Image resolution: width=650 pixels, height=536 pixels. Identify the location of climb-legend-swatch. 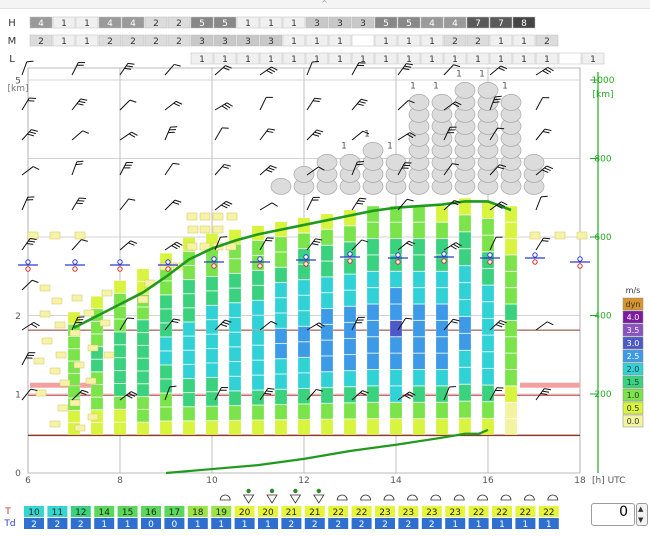
(633, 421).